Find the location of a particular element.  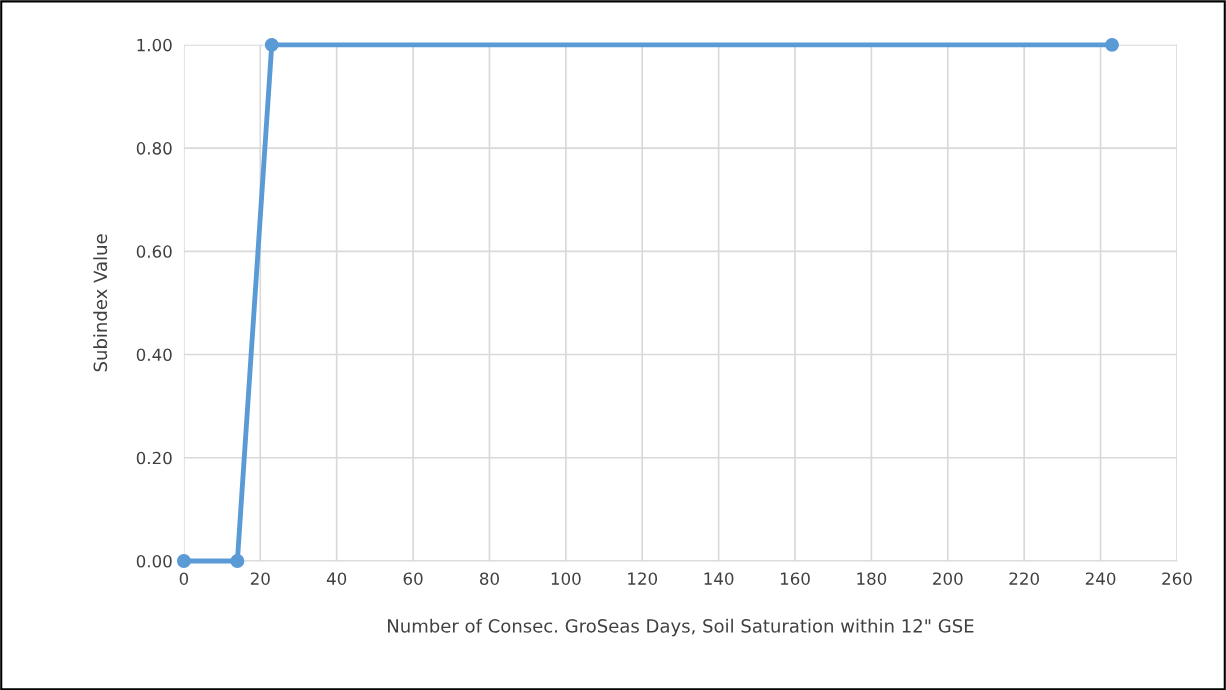

y-tick-label: 0.40 is located at coordinates (154, 355).